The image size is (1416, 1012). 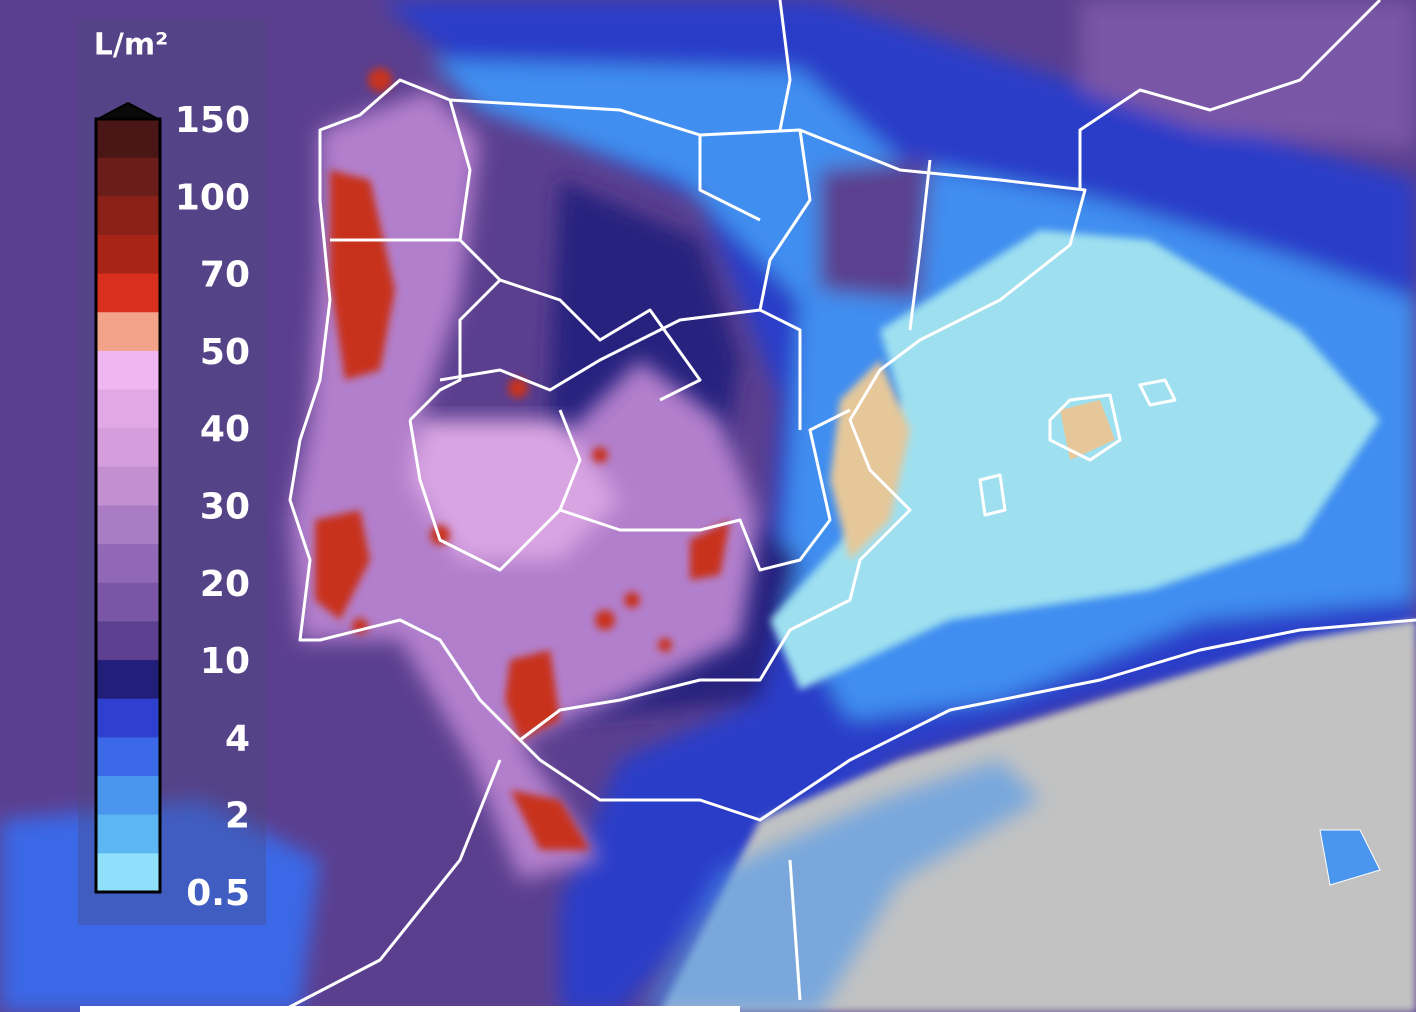 I want to click on legend-label: 40, so click(x=225, y=429).